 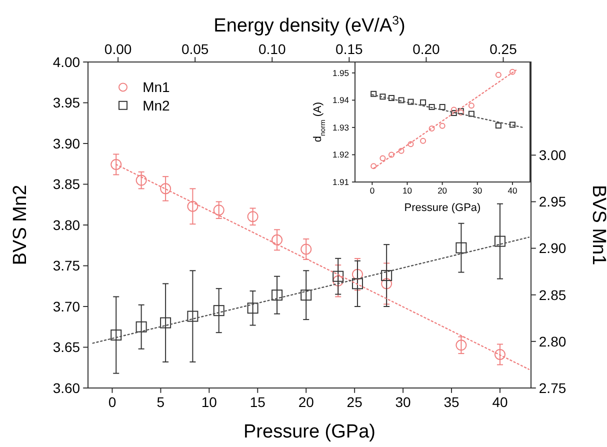 What do you see at coordinates (341, 155) in the screenshot?
I see `y-tick-label: 1.92` at bounding box center [341, 155].